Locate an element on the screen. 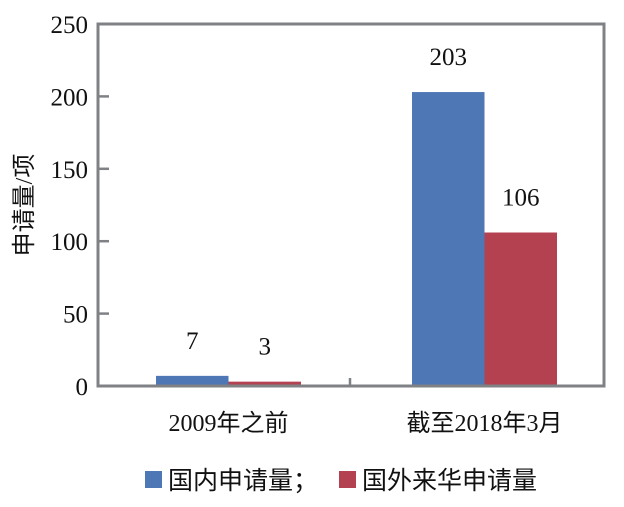  data-label: 106 is located at coordinates (521, 198).